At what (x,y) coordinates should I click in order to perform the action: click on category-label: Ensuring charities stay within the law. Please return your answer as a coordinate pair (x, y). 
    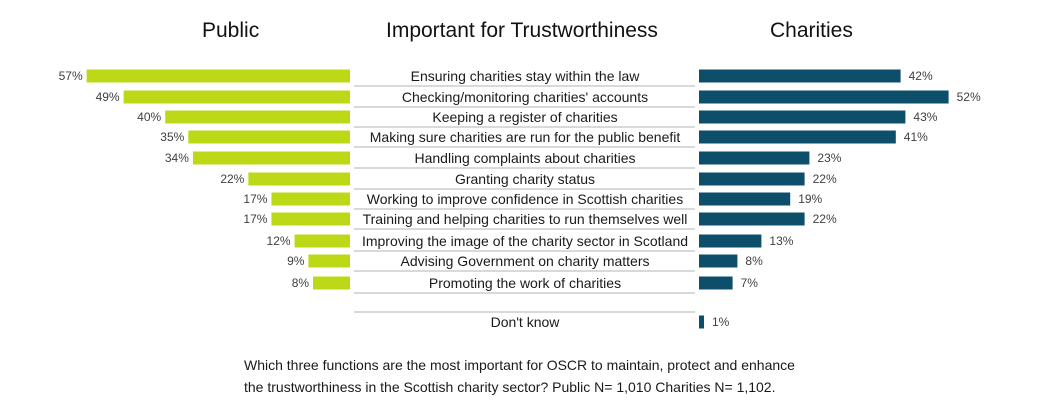
    Looking at the image, I should click on (526, 76).